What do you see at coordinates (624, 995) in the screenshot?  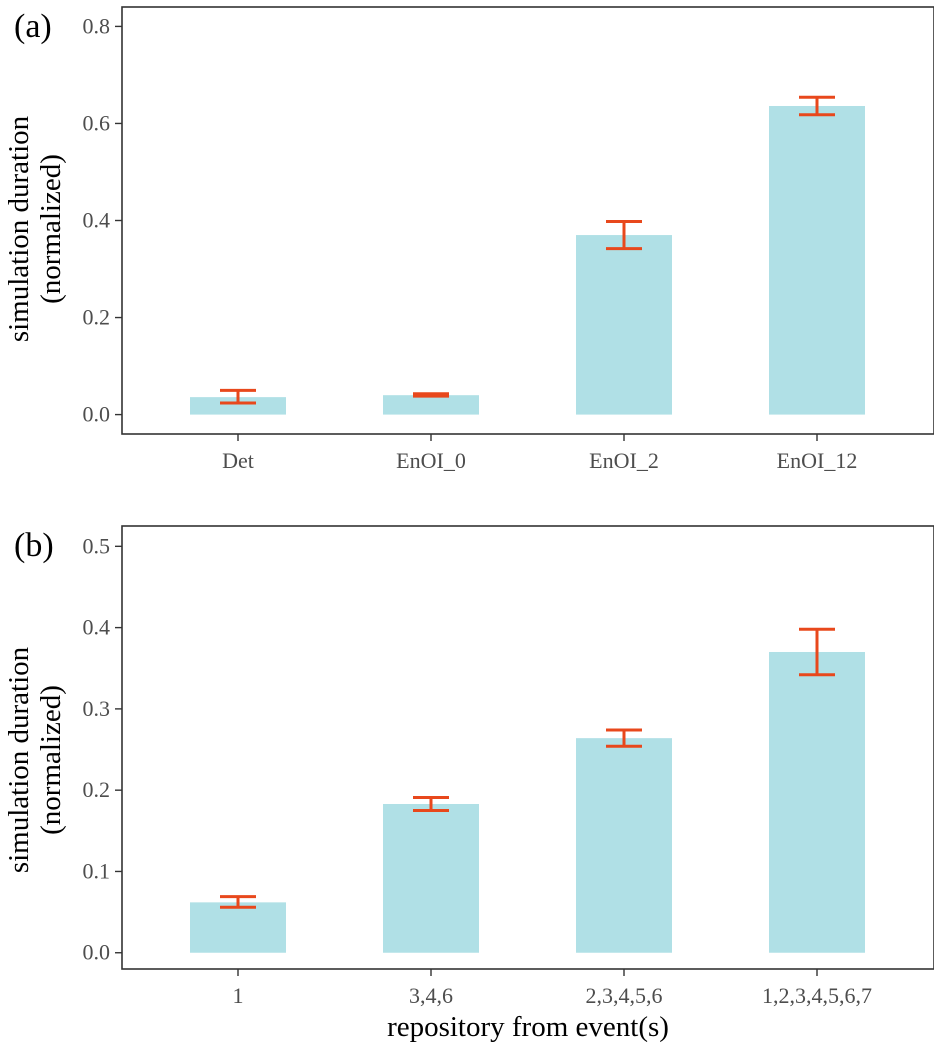 I see `x-tick-label: 2,3,4,5,6` at bounding box center [624, 995].